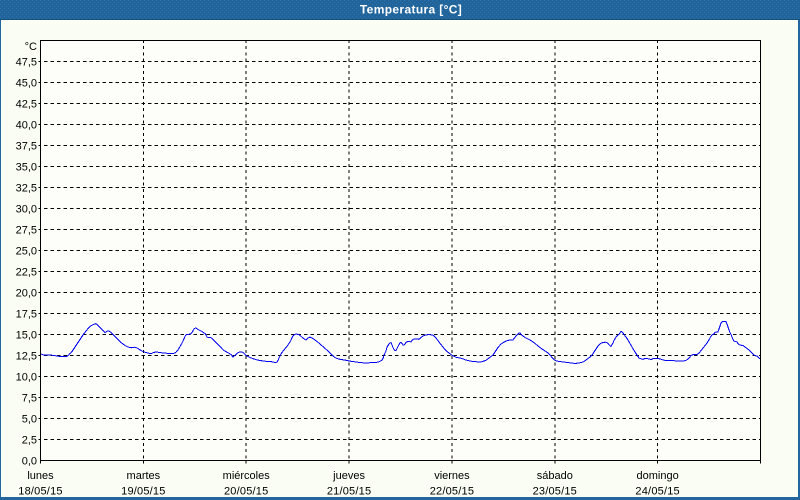 The image size is (800, 500). Describe the element at coordinates (29, 441) in the screenshot. I see `svg-text: 2,5` at that location.